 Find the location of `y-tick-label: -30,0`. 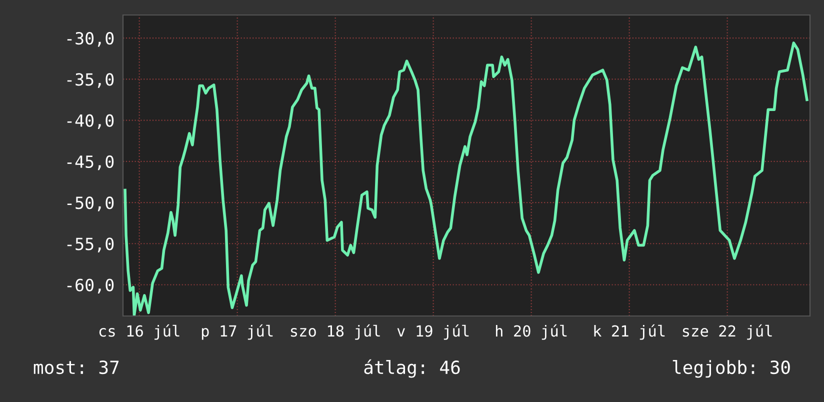

y-tick-label: -30,0 is located at coordinates (90, 39).